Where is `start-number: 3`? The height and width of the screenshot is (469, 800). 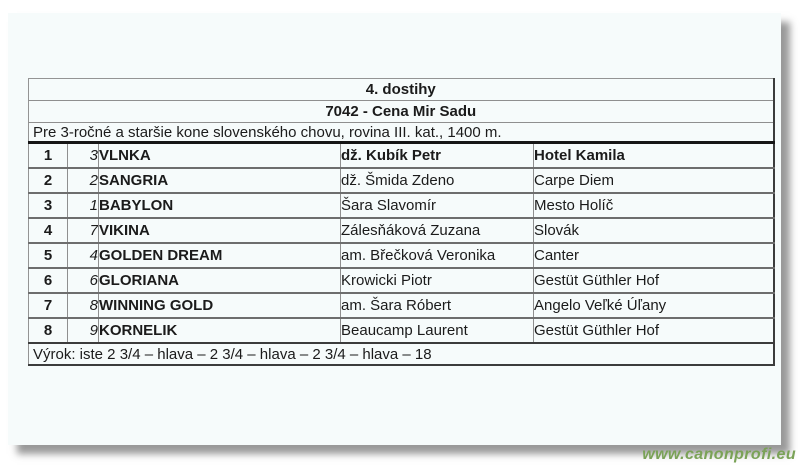
start-number: 3 is located at coordinates (83, 155).